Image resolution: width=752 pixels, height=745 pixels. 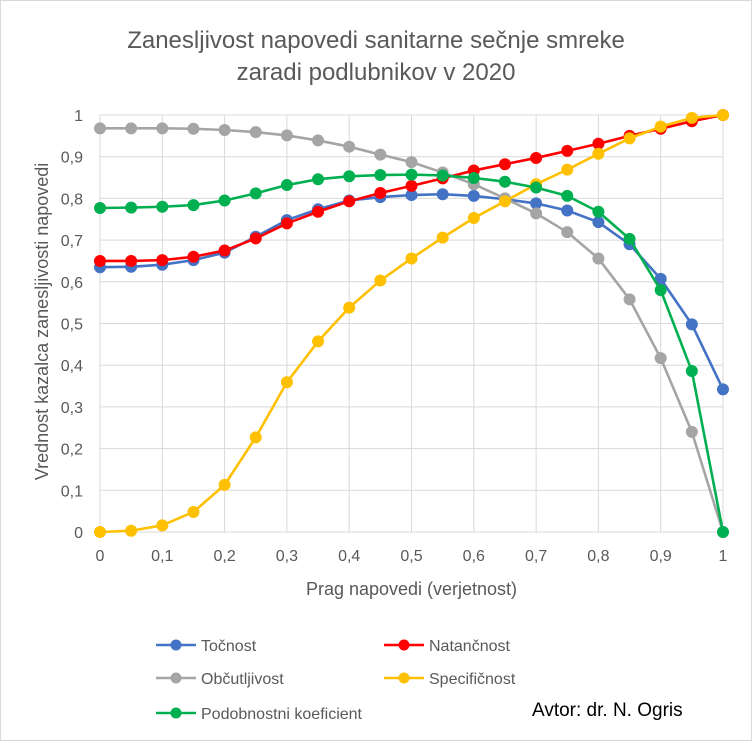 What do you see at coordinates (607, 710) in the screenshot?
I see `author-credit: Avtor: dr. N. Ogris` at bounding box center [607, 710].